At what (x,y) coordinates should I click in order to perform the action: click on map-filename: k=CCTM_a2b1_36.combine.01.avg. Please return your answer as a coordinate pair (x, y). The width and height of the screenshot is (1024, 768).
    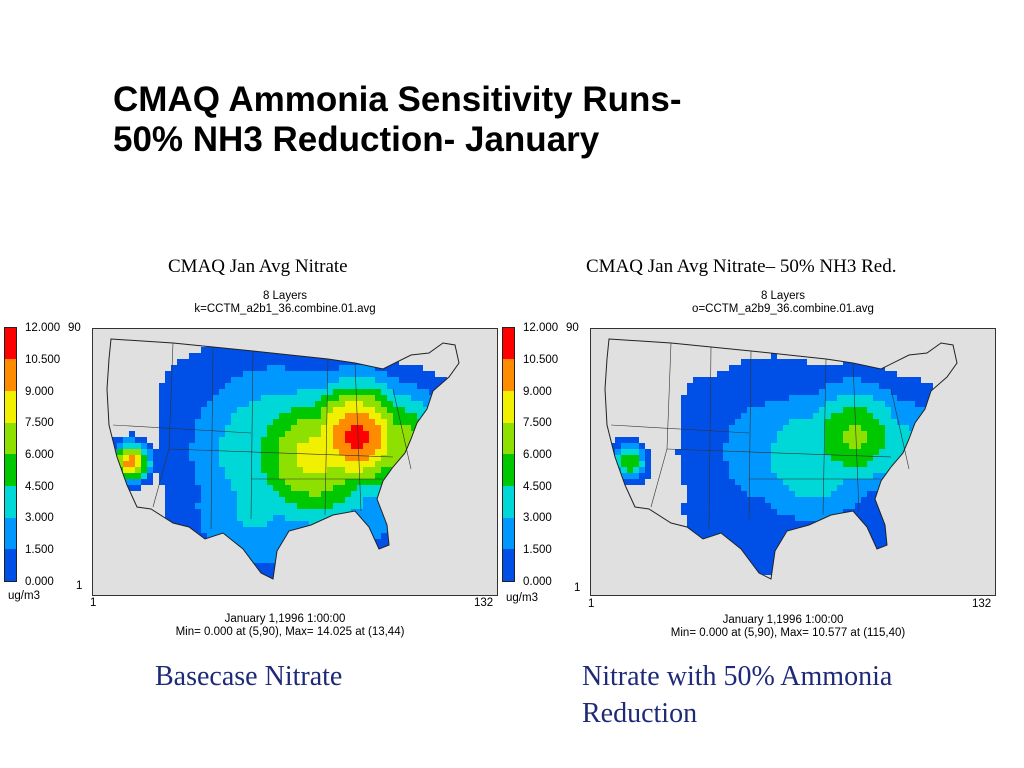
    Looking at the image, I should click on (285, 309).